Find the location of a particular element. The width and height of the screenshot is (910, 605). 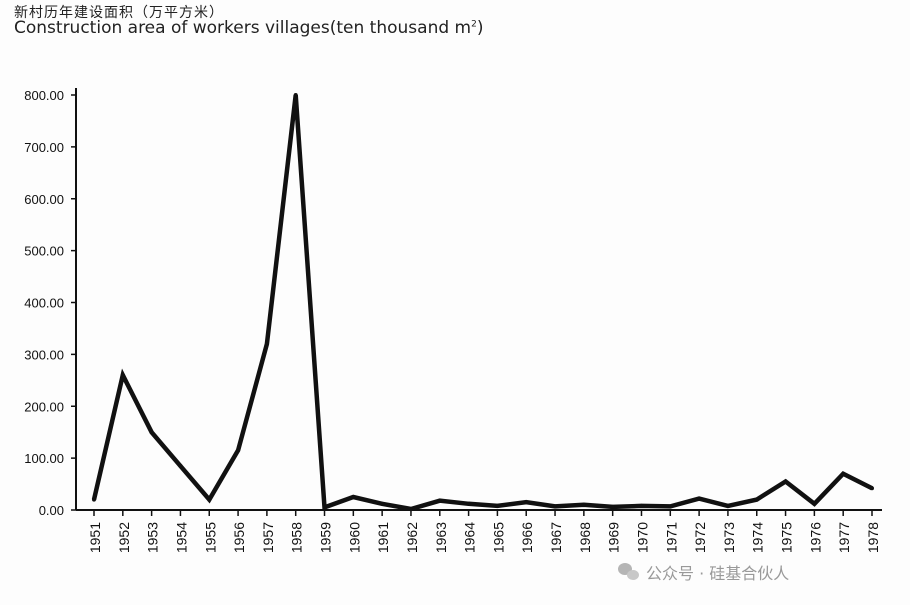

y-tick-label: 300.00 is located at coordinates (44, 354).